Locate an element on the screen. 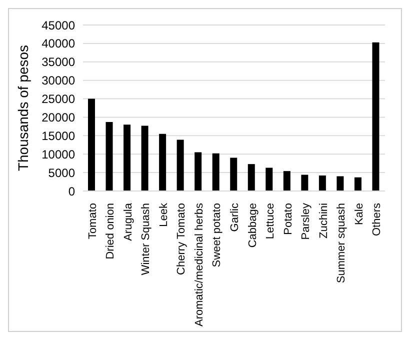 This screenshot has width=412, height=340. x-tick-label: Garlic is located at coordinates (235, 217).